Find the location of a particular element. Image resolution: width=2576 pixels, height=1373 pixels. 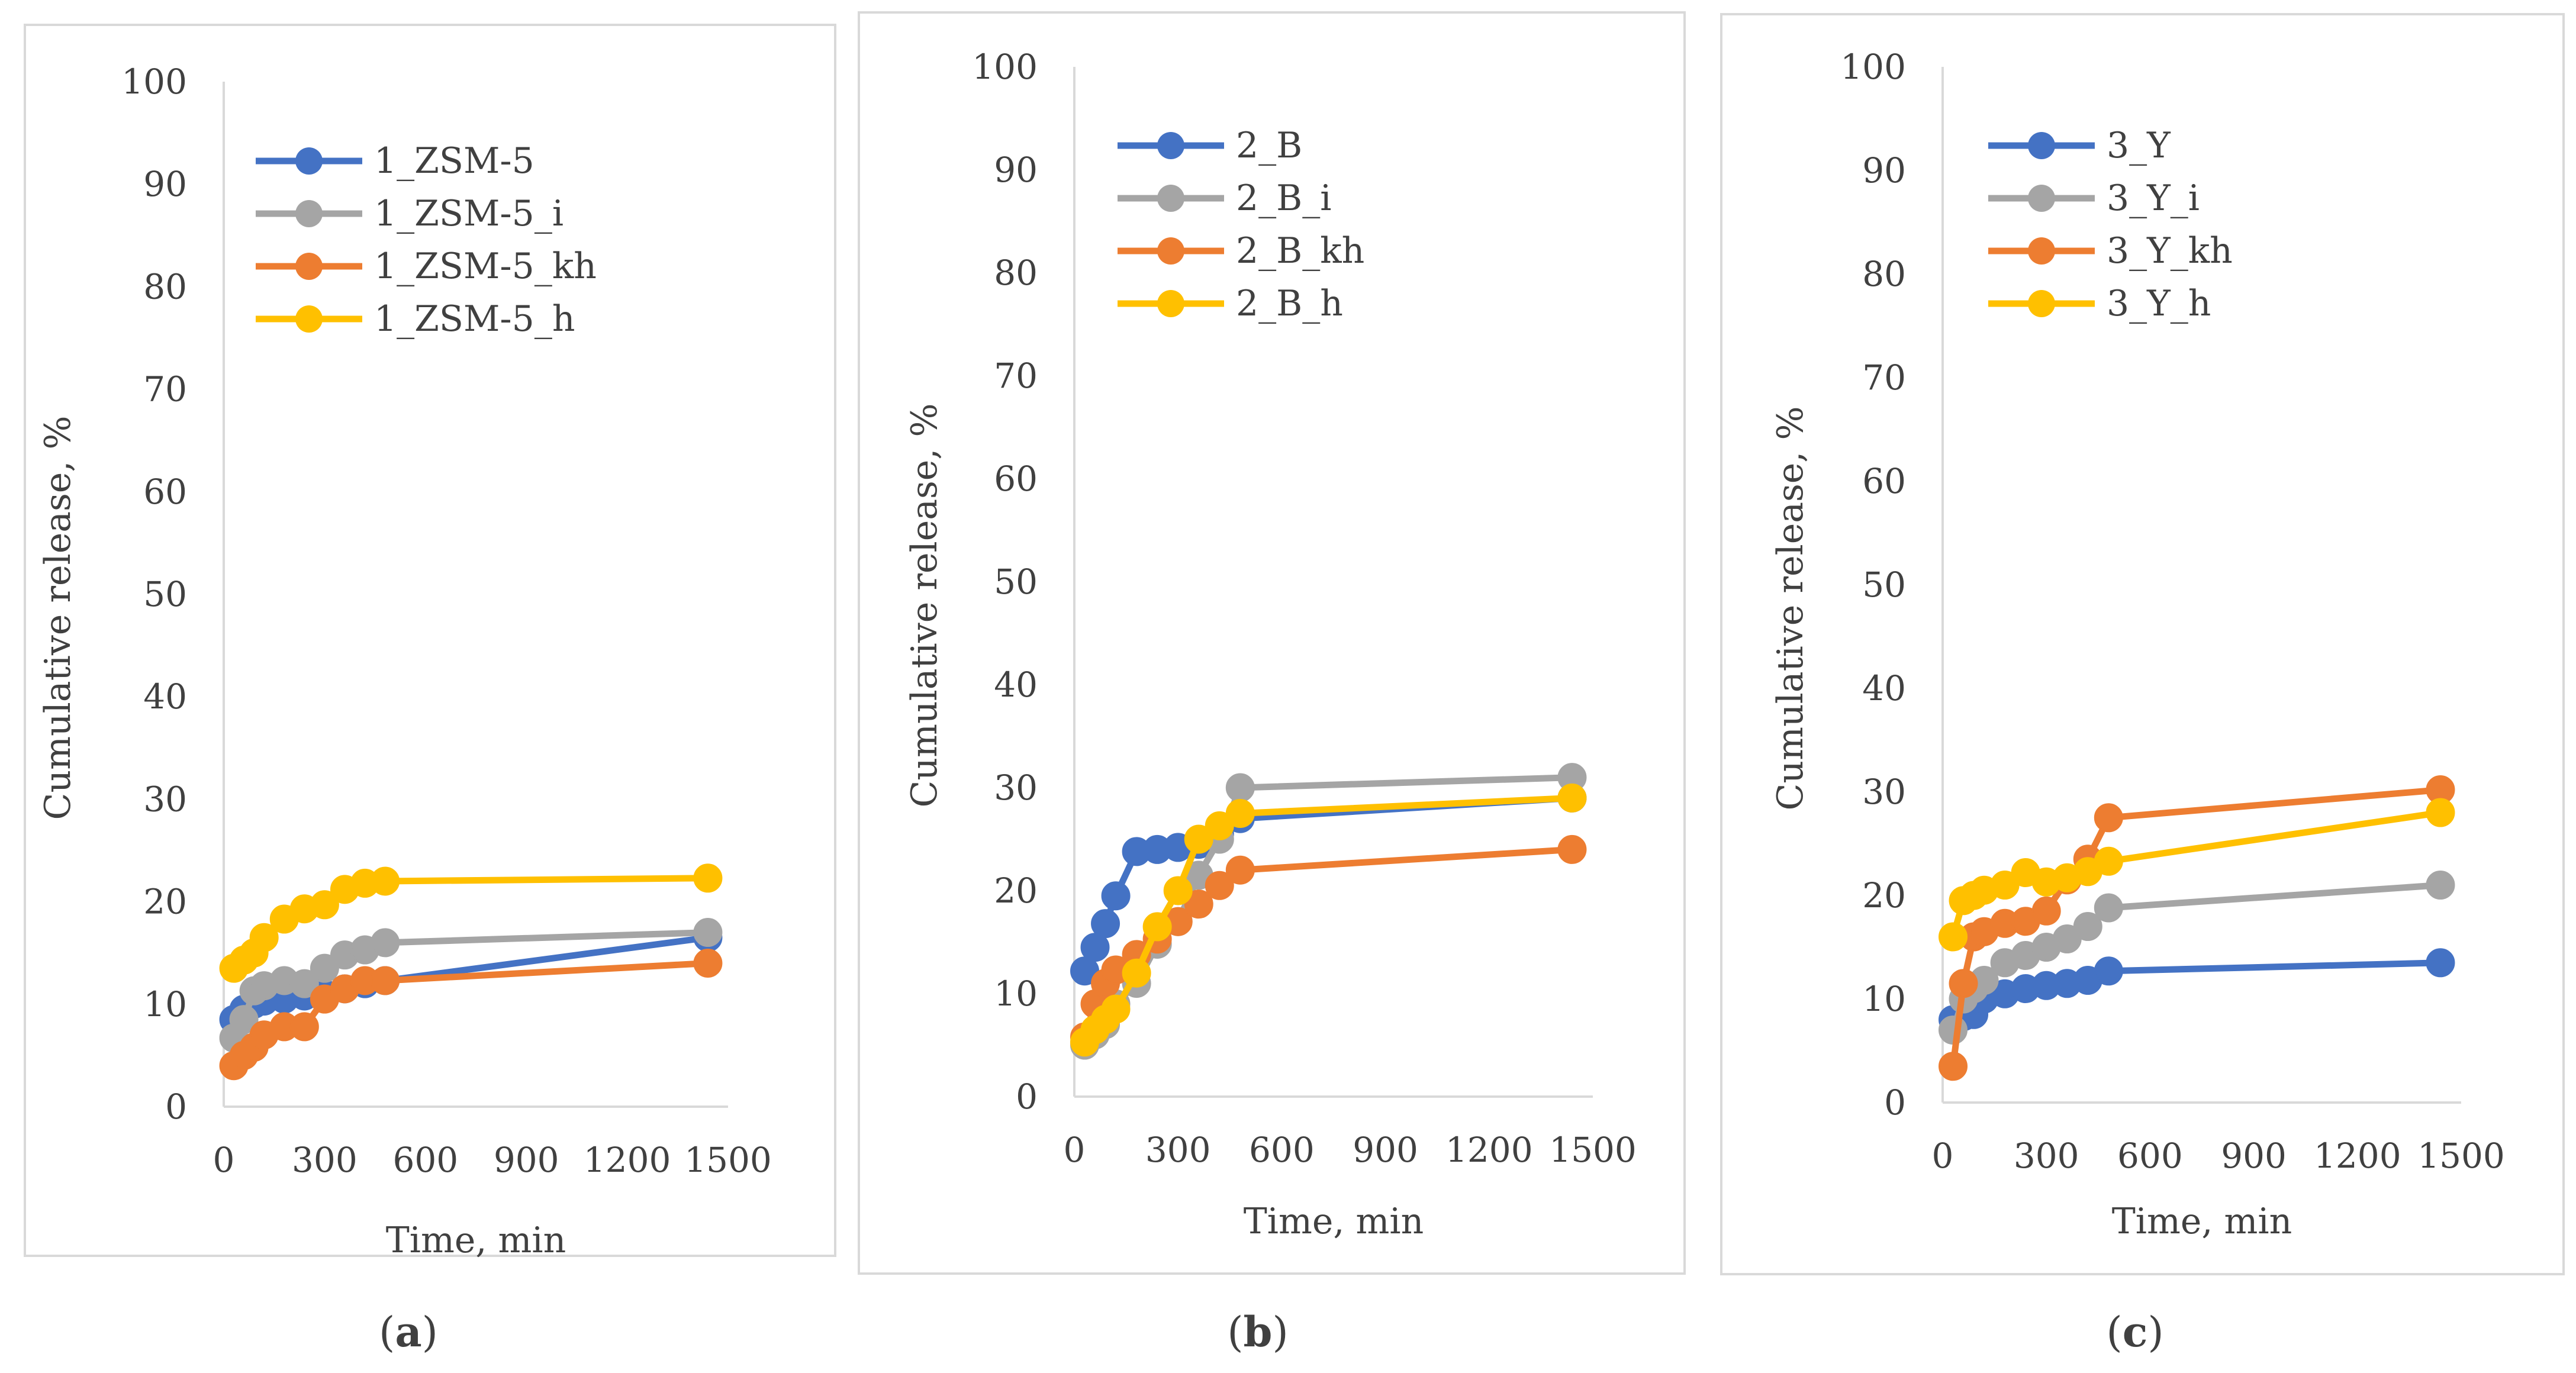

legend: 1_ZSM-5 1_ZSM-5_i 1_ZSM-5_kh 1_ZSM-5_h is located at coordinates (426, 240).